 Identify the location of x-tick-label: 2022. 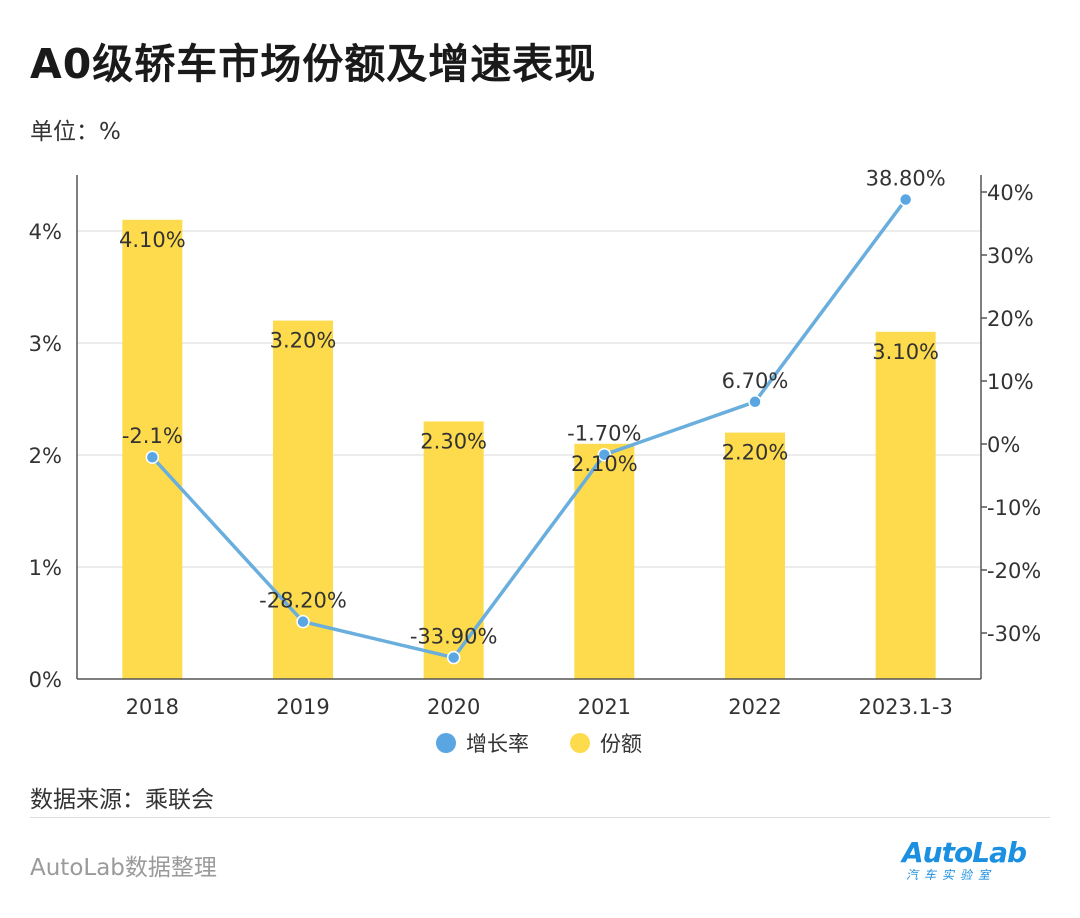
(754, 707).